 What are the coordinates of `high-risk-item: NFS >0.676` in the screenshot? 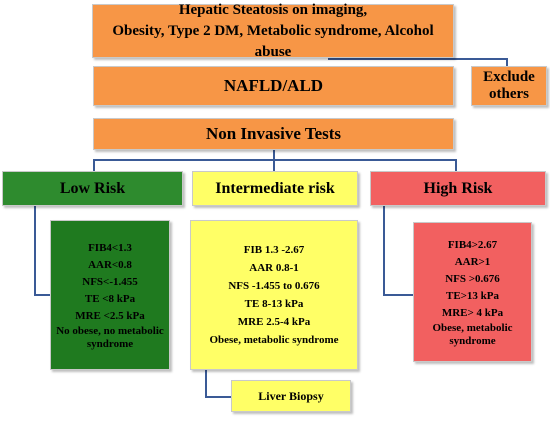 It's located at (472, 278).